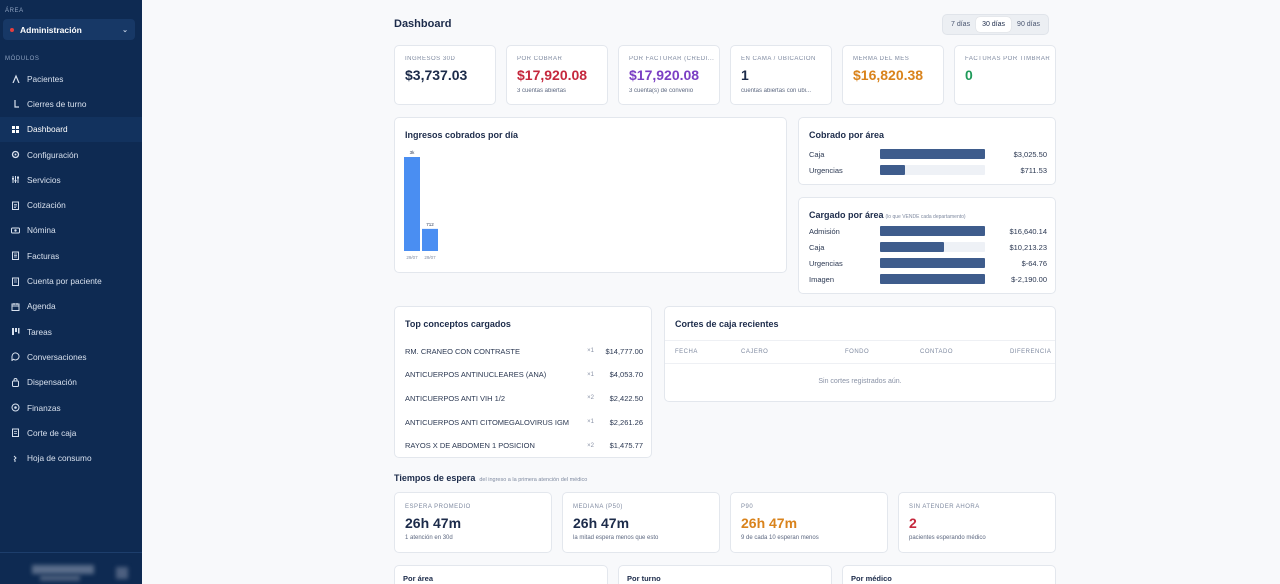  I want to click on modules-label: MÓDULOS, so click(22, 59).